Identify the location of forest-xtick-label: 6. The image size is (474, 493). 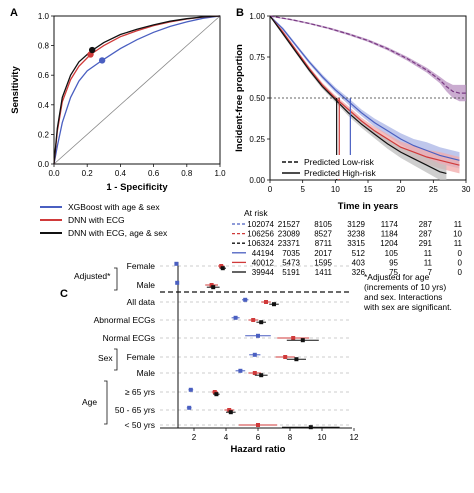
(258, 437).